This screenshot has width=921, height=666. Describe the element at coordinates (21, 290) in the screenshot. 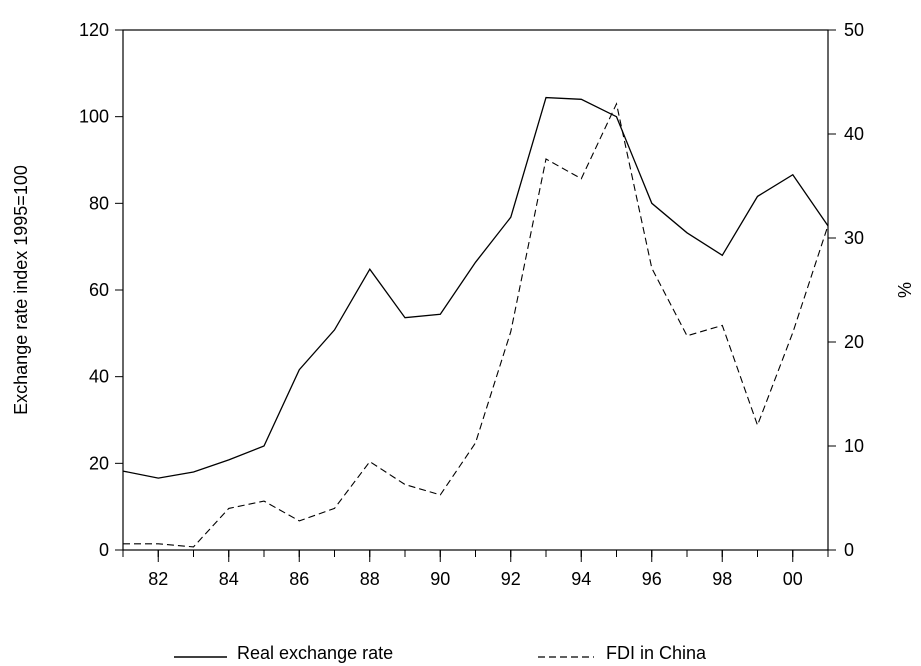

I see `left-y-axis-label: Exchange rate index 1995=100` at that location.